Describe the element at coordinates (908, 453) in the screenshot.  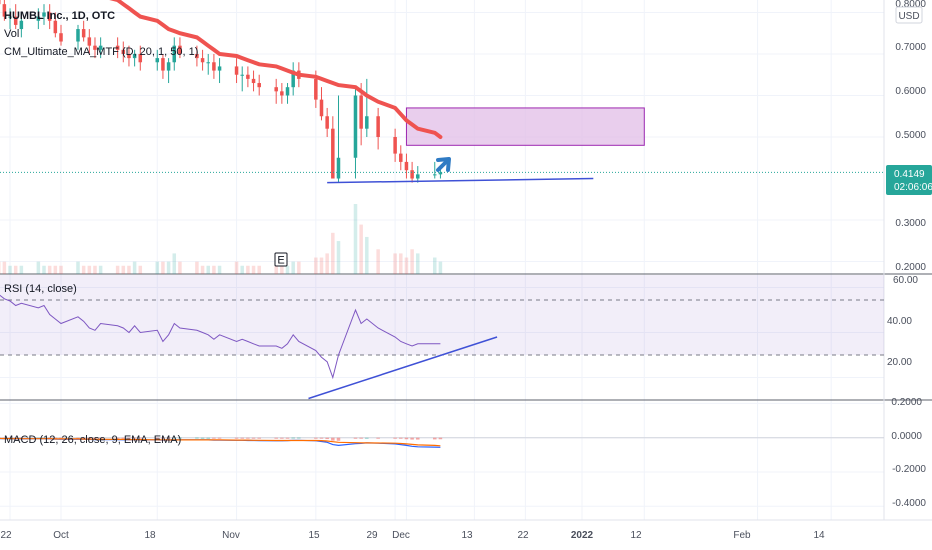
I see `macd-axis: 0.2000 0.0000 -0.2000 -0.4000` at that location.